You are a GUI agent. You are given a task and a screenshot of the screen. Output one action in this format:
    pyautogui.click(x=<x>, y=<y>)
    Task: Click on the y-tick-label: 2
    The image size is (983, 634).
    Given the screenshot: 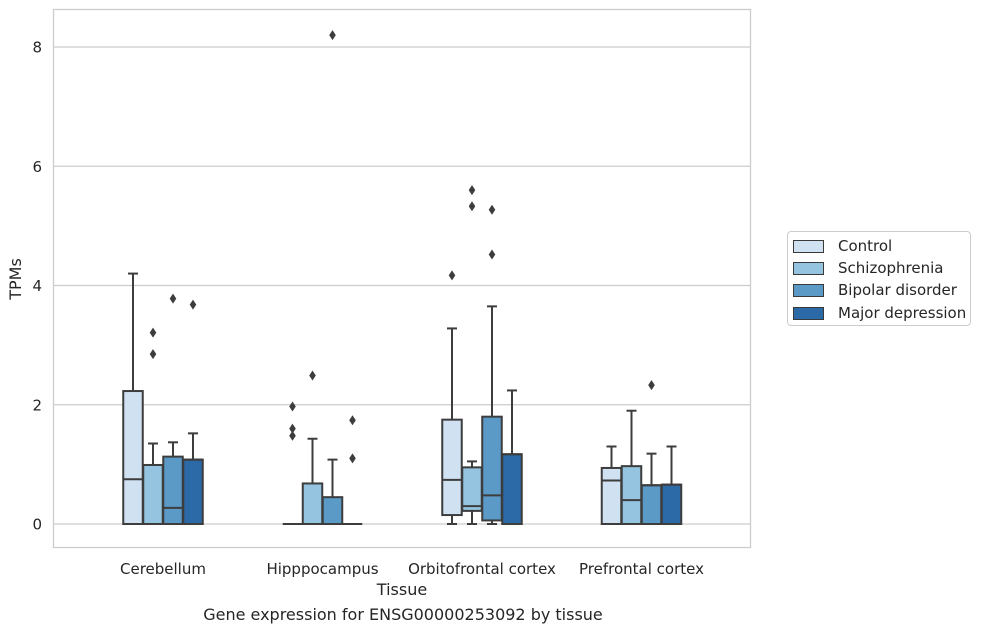 What is the action you would take?
    pyautogui.click(x=37, y=405)
    